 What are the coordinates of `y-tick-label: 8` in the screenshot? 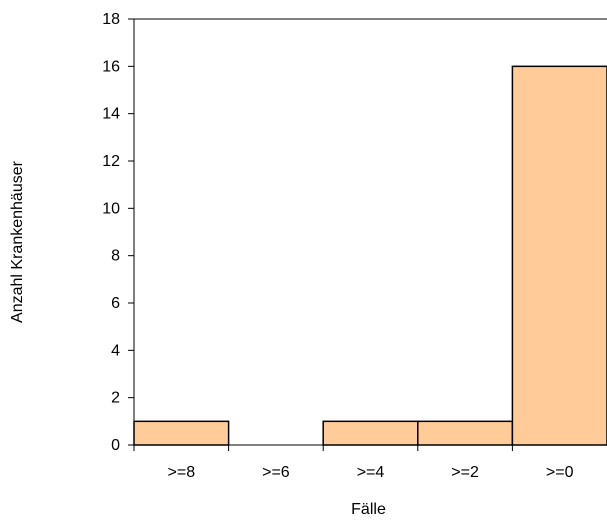 It's located at (115, 256).